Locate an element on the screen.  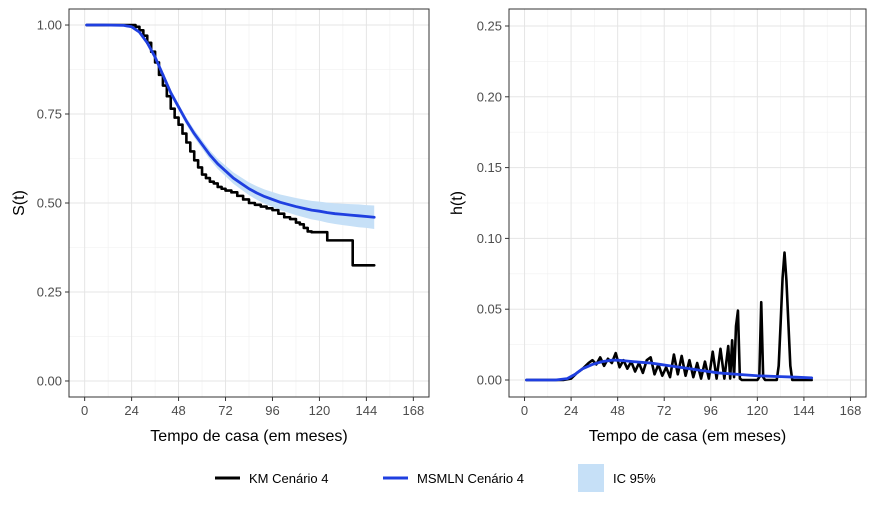
legend-msmln-label: MSMLN Cenário 4 is located at coordinates (470, 478).